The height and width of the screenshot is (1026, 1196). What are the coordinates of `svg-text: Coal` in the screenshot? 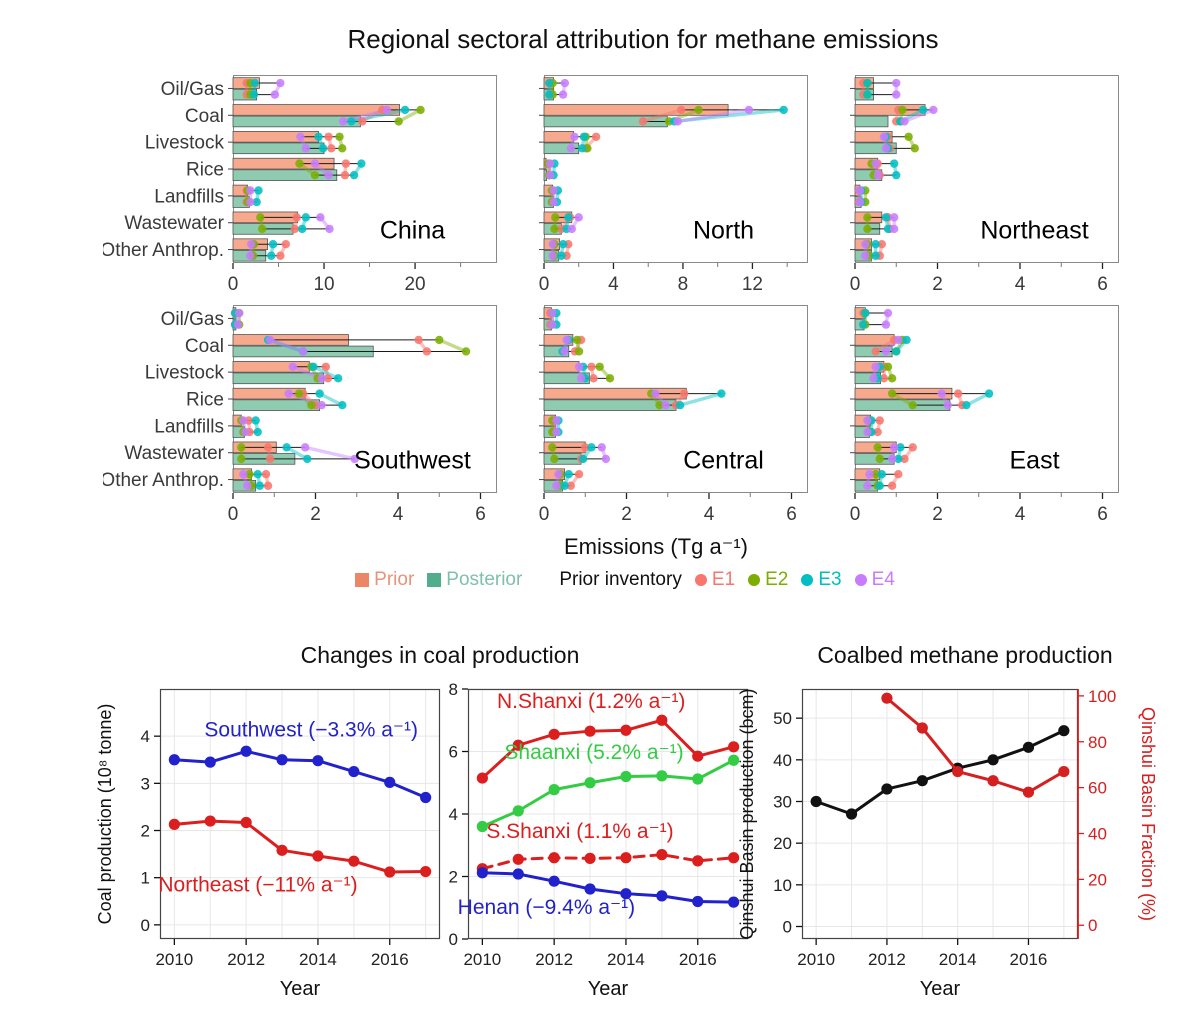 It's located at (204, 116).